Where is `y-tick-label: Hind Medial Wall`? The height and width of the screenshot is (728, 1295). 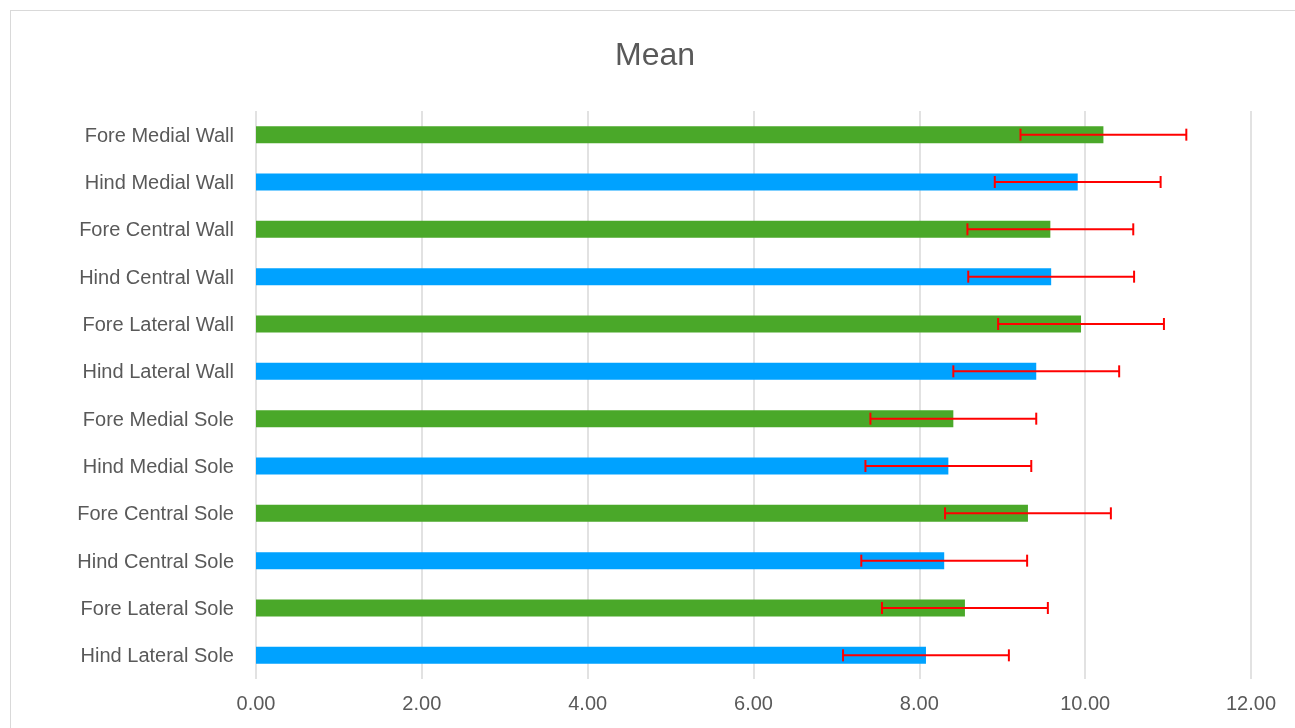 y-tick-label: Hind Medial Wall is located at coordinates (159, 182).